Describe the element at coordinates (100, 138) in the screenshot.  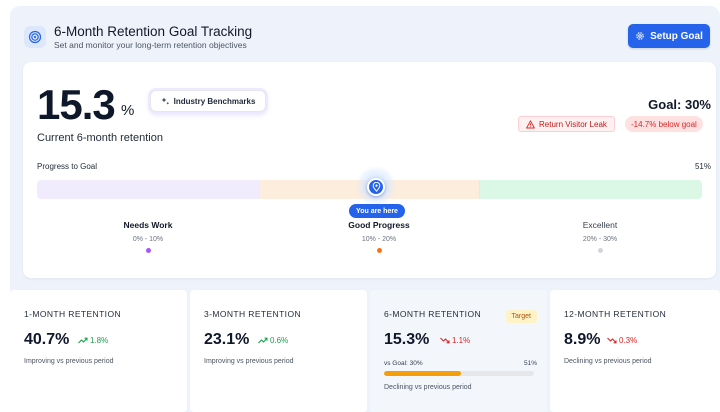
I see `current-retention-label: Current 6-month retention` at that location.